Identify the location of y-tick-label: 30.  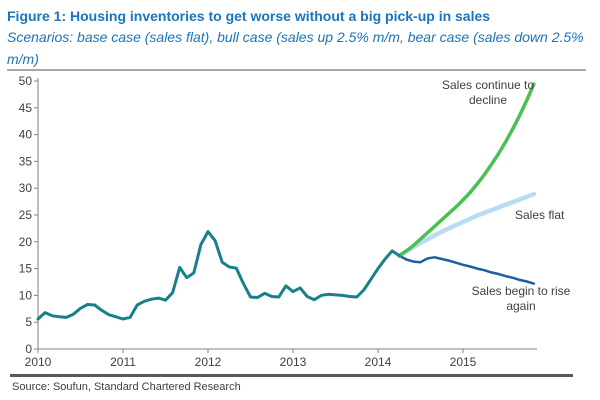
(26, 188).